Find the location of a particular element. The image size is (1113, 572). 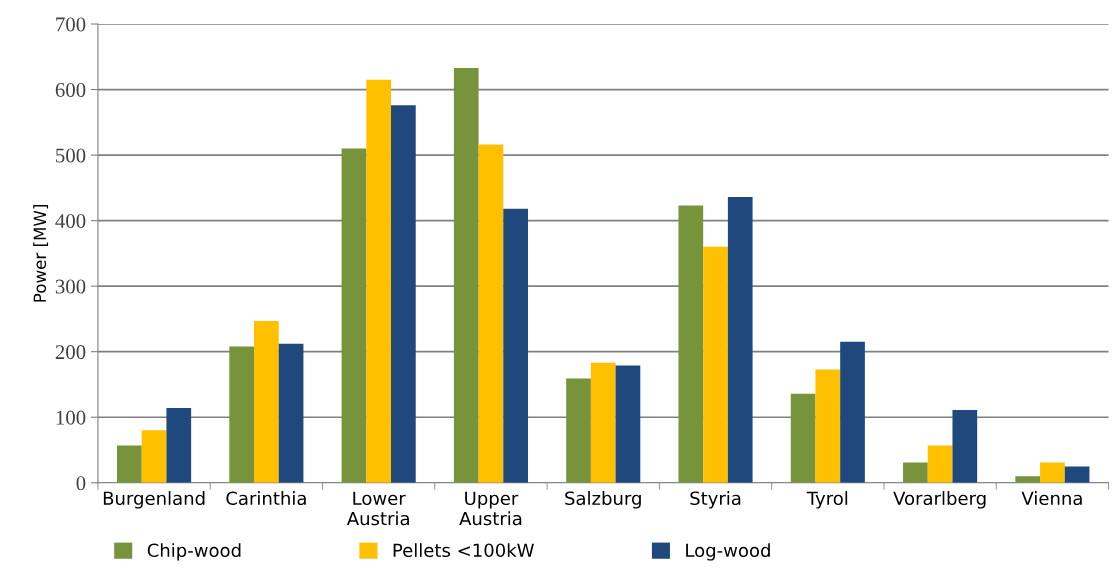

x-tick-label: Carinthia is located at coordinates (266, 498).